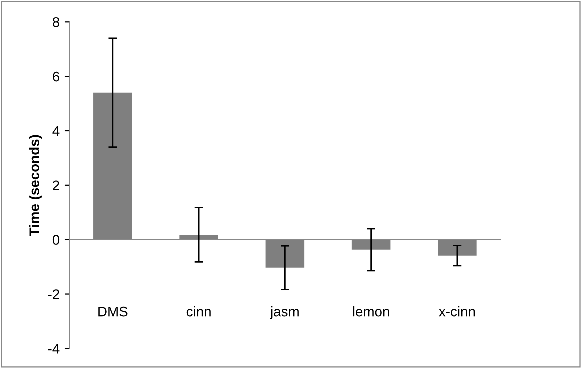  Describe the element at coordinates (371, 311) in the screenshot. I see `x-tick-label: lemon` at that location.